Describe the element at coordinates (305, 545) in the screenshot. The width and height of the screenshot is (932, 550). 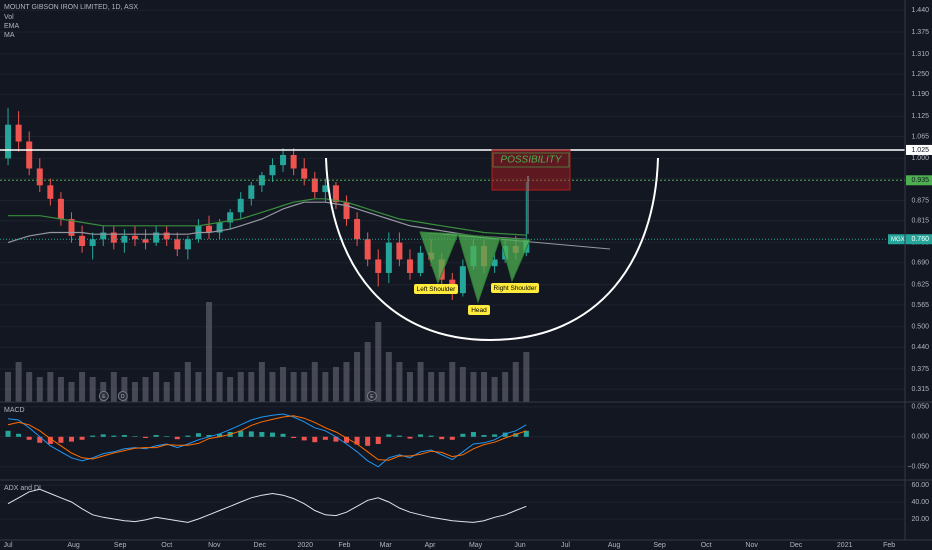
I see `x-tick-label: 2020` at that location.